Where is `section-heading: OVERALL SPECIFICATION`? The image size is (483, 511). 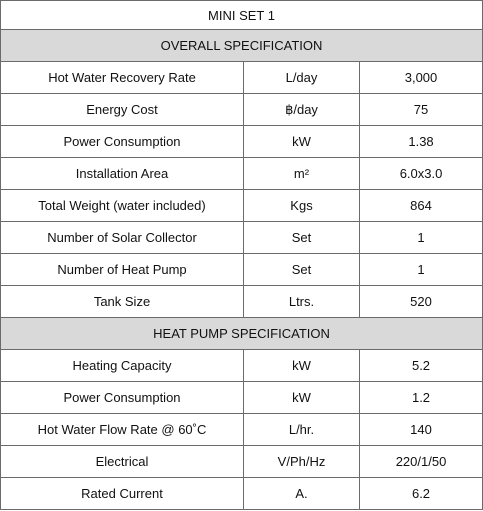 section-heading: OVERALL SPECIFICATION is located at coordinates (241, 45).